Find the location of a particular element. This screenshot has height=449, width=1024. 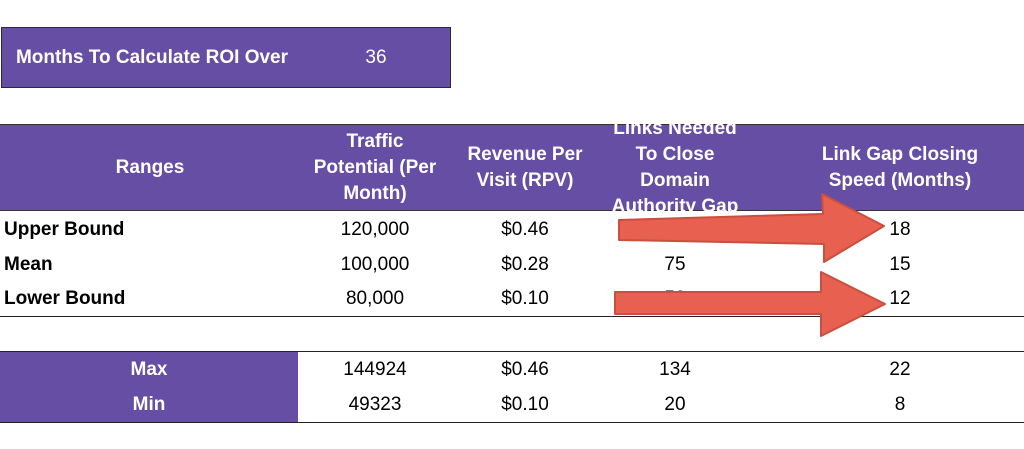

links-cell: 50 is located at coordinates (675, 298).